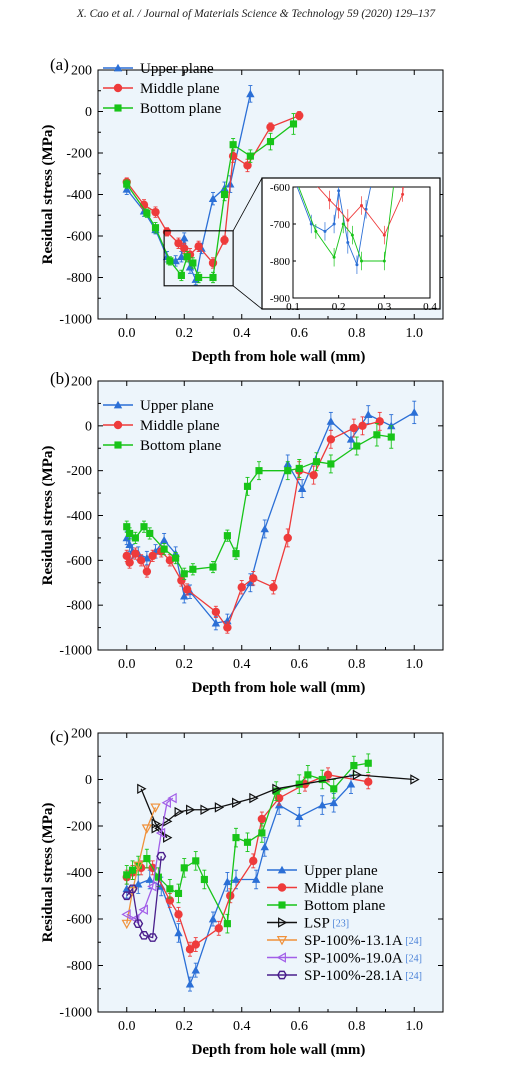 Image resolution: width=512 pixels, height=1068 pixels. I want to click on panel-c-xtick-label: 1.0, so click(415, 1026).